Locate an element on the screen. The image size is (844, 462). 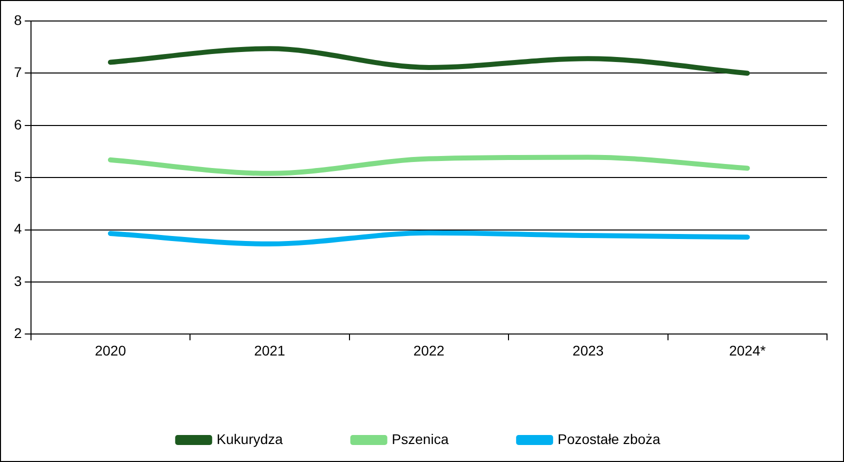
x-tick-label: 2020 is located at coordinates (110, 350).